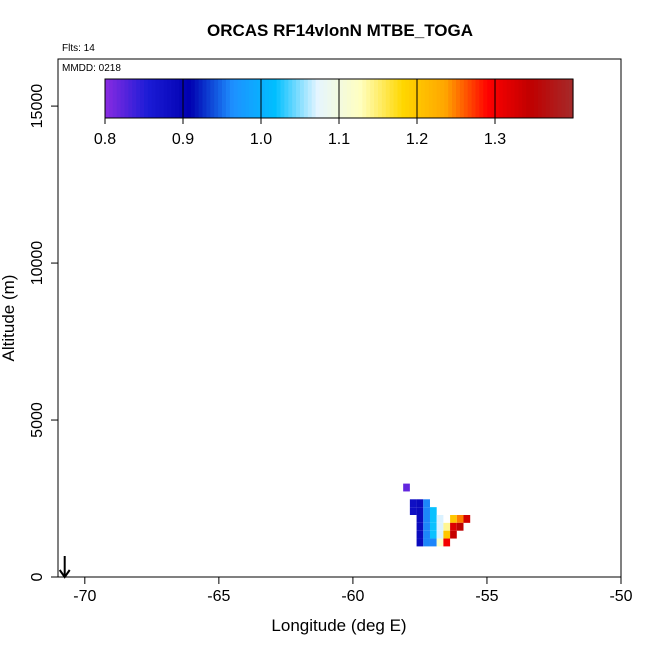 The width and height of the screenshot is (650, 650). What do you see at coordinates (37, 106) in the screenshot?
I see `y-tick-label: 15000` at bounding box center [37, 106].